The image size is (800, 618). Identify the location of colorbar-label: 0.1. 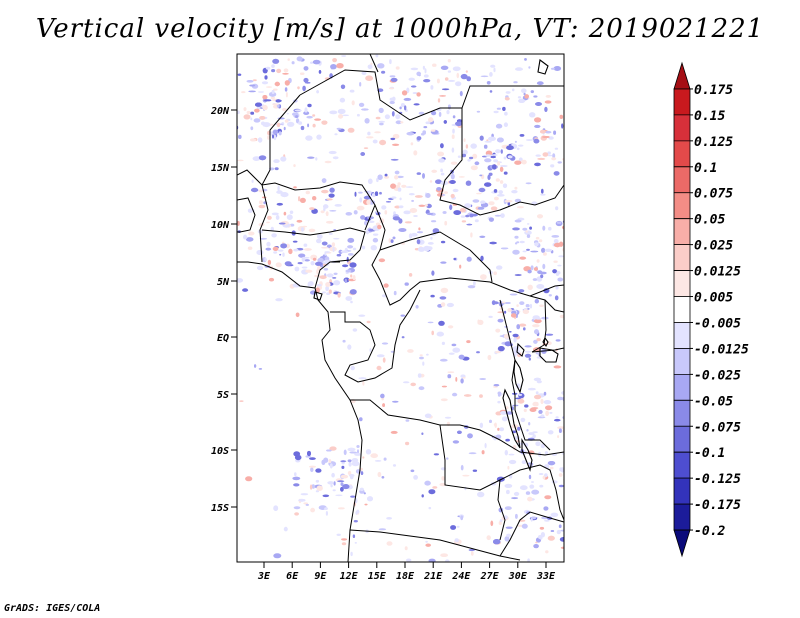
(705, 168).